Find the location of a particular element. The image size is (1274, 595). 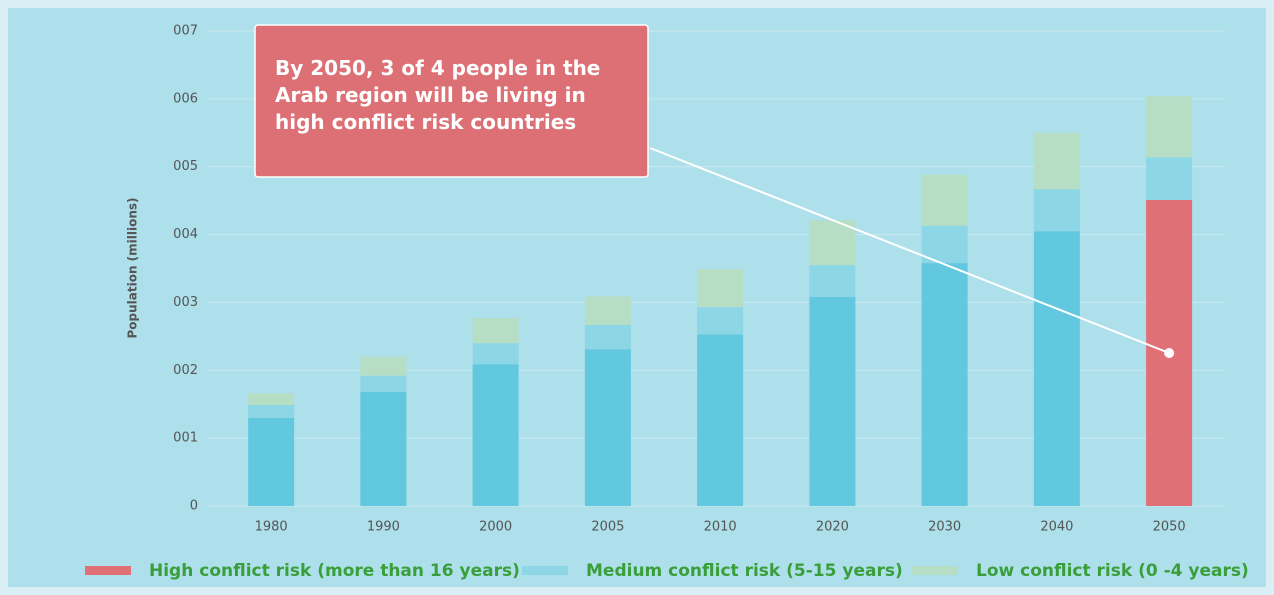

y-axis-label: Population (millions) is located at coordinates (133, 267).